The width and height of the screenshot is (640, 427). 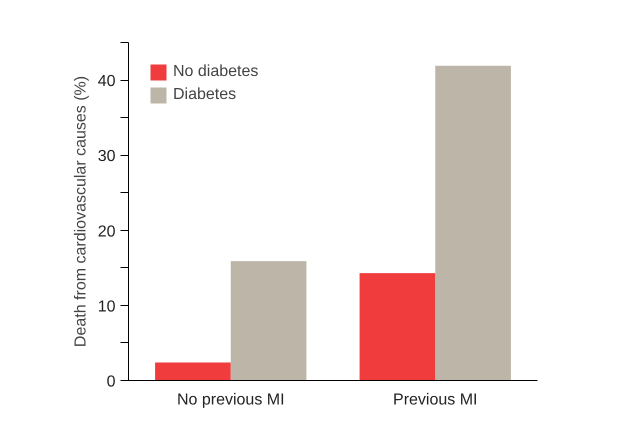 What do you see at coordinates (204, 95) in the screenshot?
I see `legend-label: Diabetes` at bounding box center [204, 95].